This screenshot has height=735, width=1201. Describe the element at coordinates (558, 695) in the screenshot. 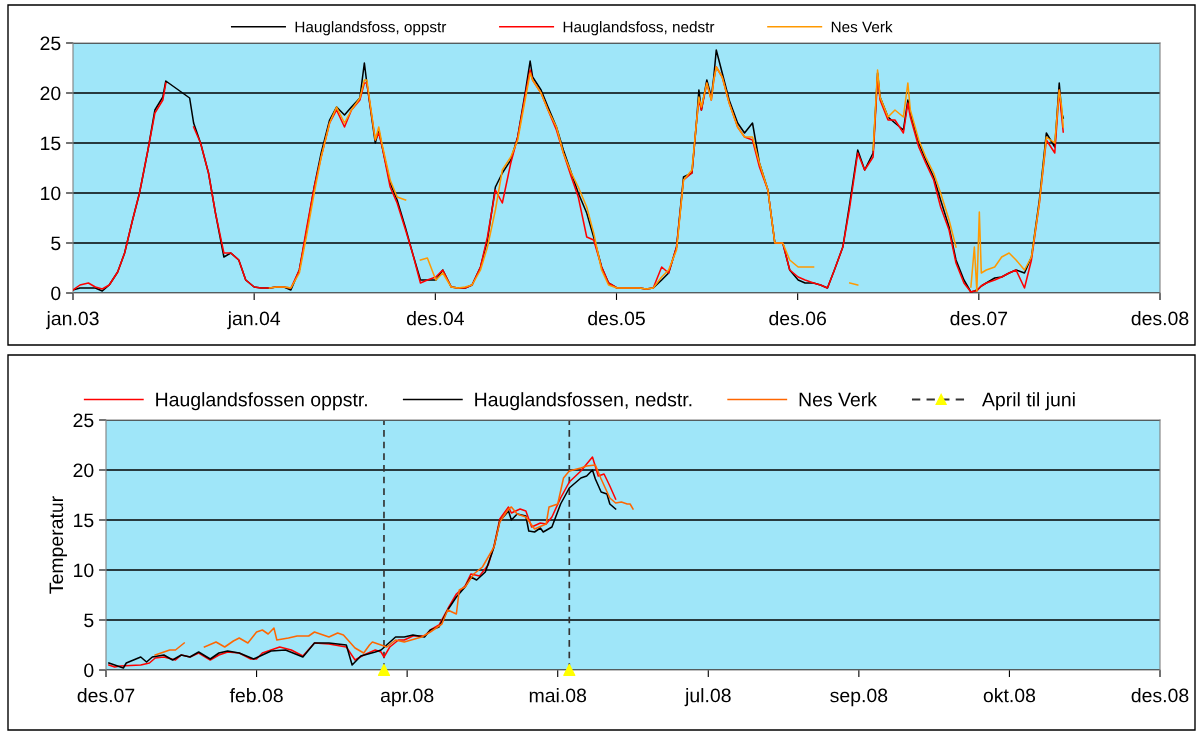

I see `x-tick-label: mai.08` at that location.